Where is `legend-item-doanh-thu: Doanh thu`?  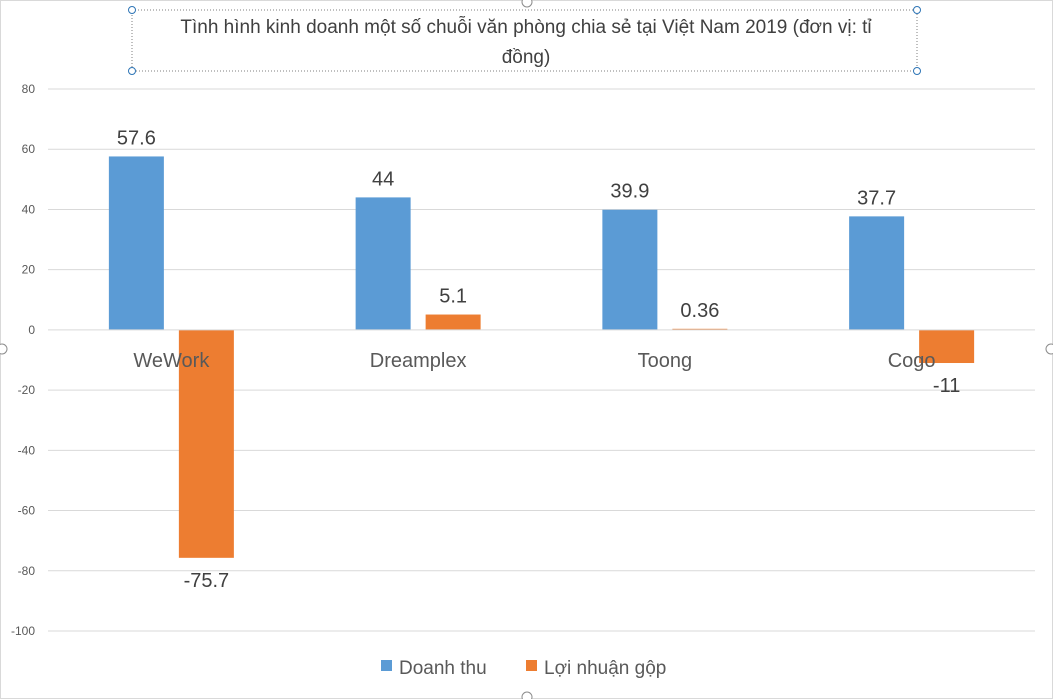
legend-item-doanh-thu: Doanh thu is located at coordinates (434, 668).